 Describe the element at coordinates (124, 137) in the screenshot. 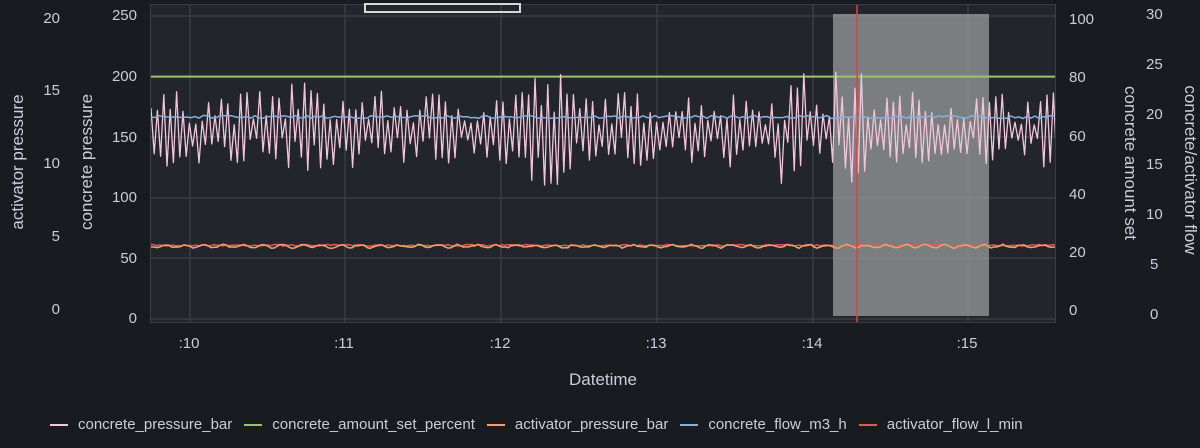

I see `tick: 150` at that location.